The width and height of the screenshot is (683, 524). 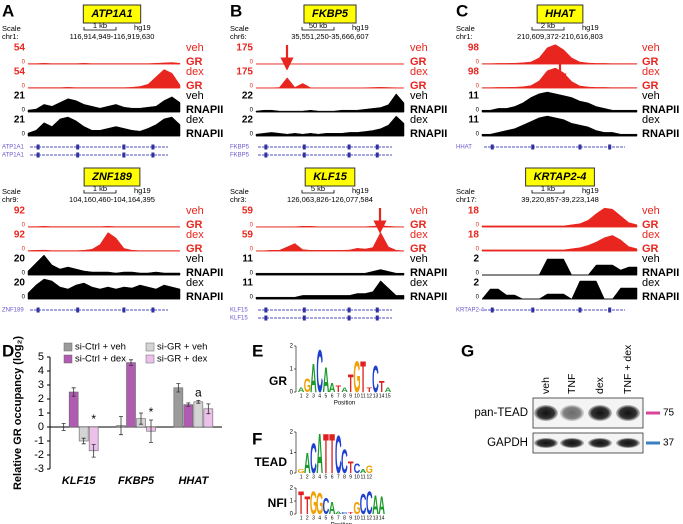 What do you see at coordinates (240, 156) in the screenshot?
I see `gene-model-label: FKBP5` at bounding box center [240, 156].